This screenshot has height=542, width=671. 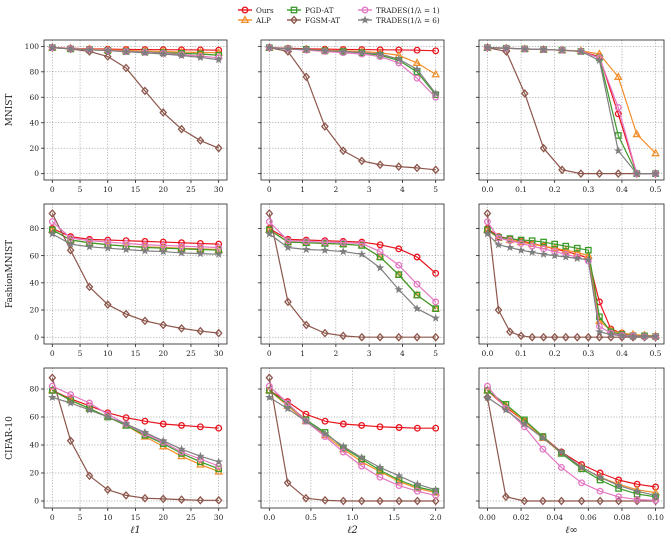 What do you see at coordinates (34, 417) in the screenshot?
I see `y-tick-label: 60` at bounding box center [34, 417].